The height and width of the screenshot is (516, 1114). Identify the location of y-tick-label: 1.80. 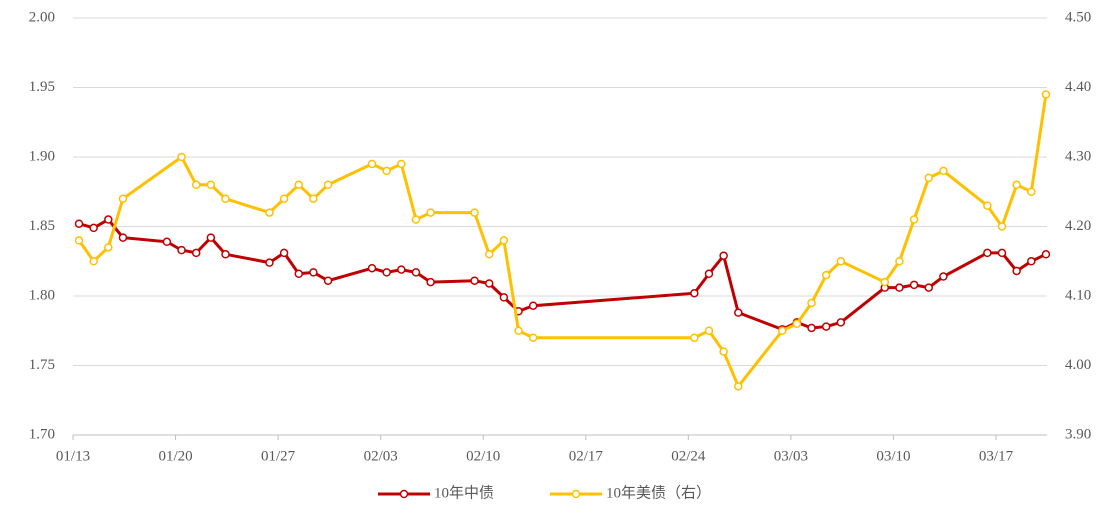
(42, 295).